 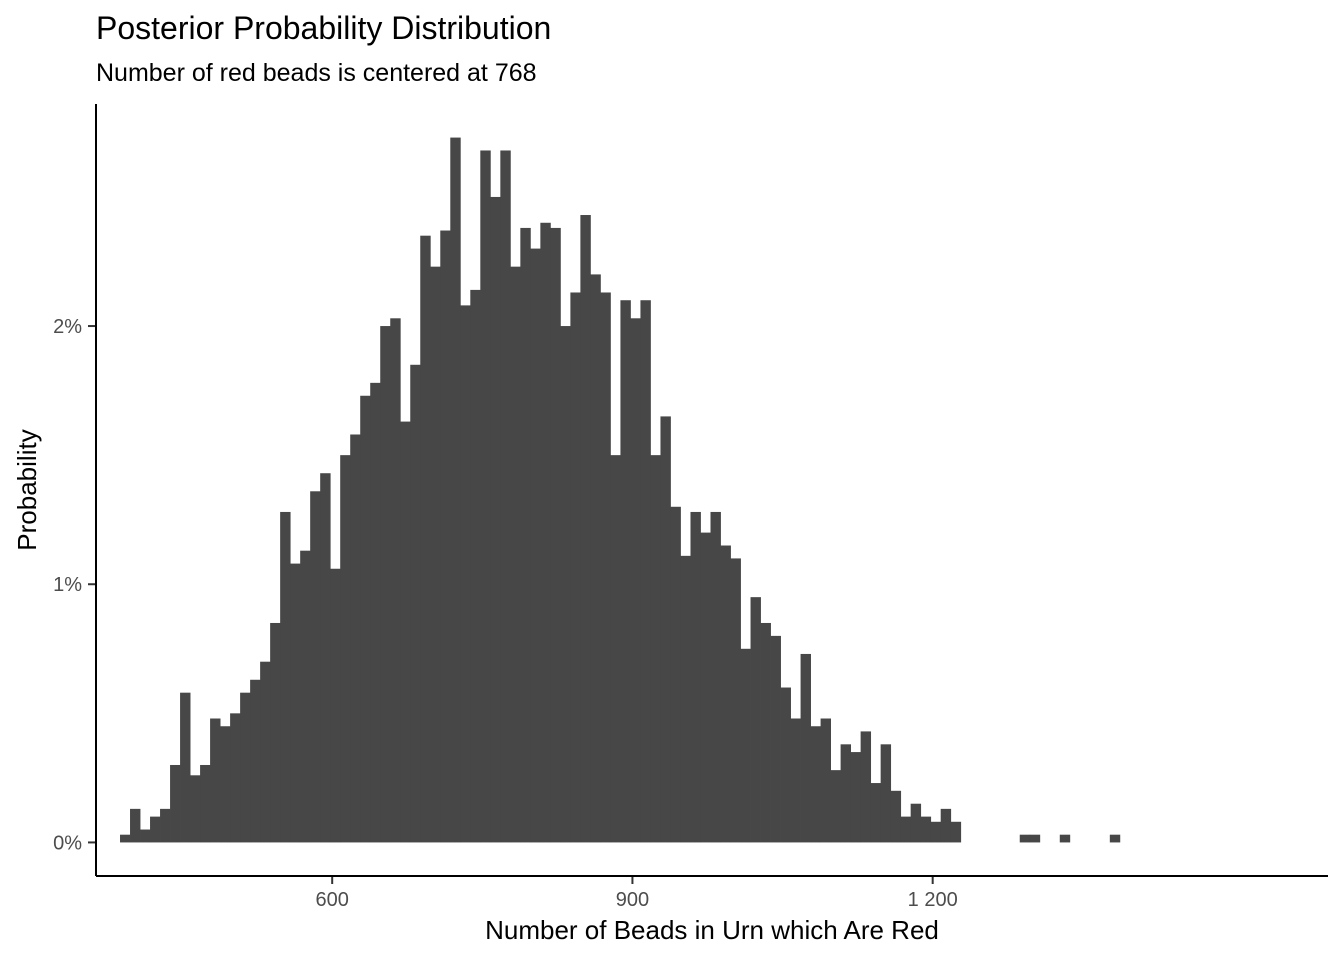 I want to click on x-tick-label: 600, so click(x=332, y=900).